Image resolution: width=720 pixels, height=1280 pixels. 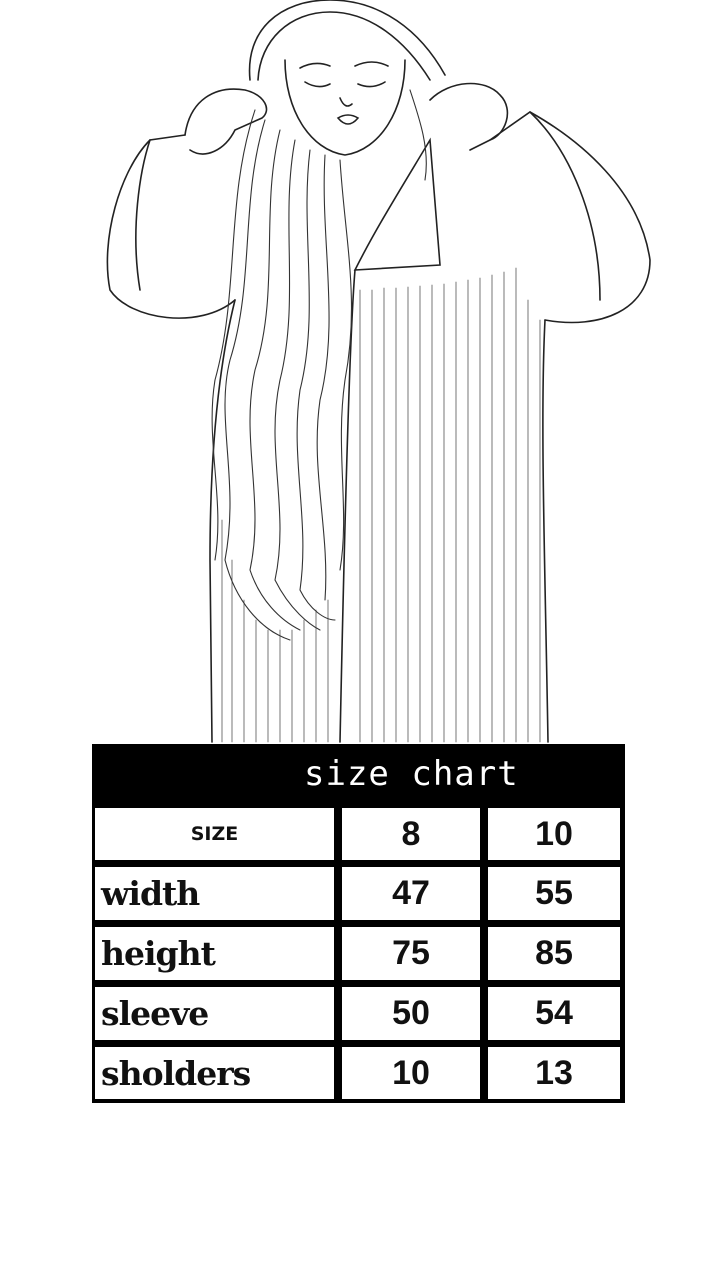 I want to click on width-size-10: 55, so click(x=554, y=893).